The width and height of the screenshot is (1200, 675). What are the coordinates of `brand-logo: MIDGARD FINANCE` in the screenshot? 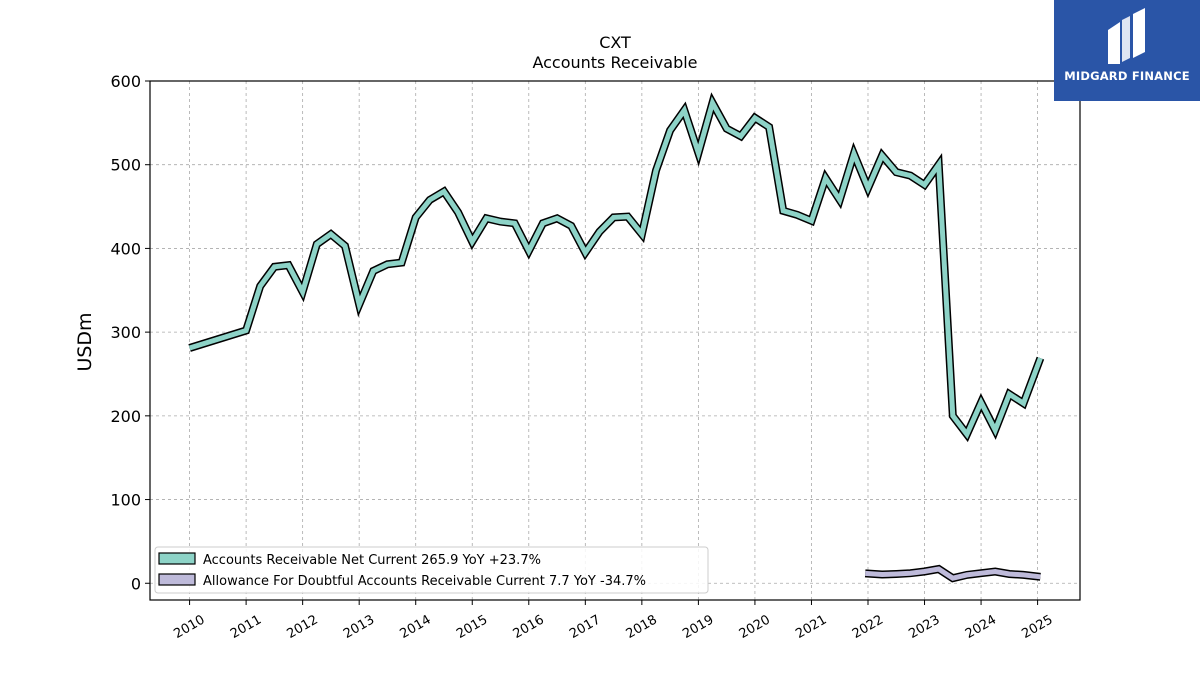 It's located at (1127, 50).